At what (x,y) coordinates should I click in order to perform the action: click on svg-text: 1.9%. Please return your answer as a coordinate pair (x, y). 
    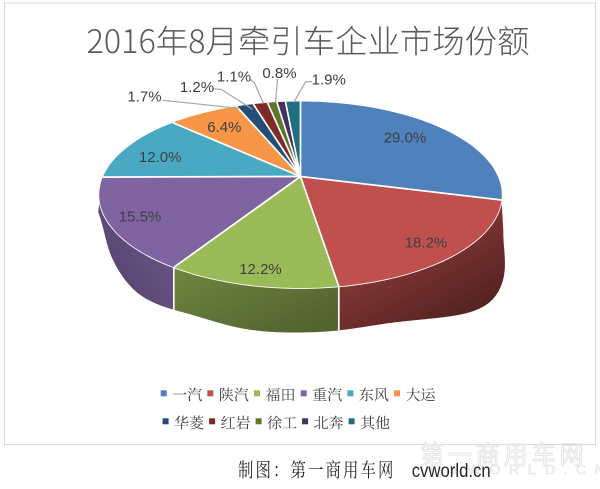
    Looking at the image, I should click on (329, 80).